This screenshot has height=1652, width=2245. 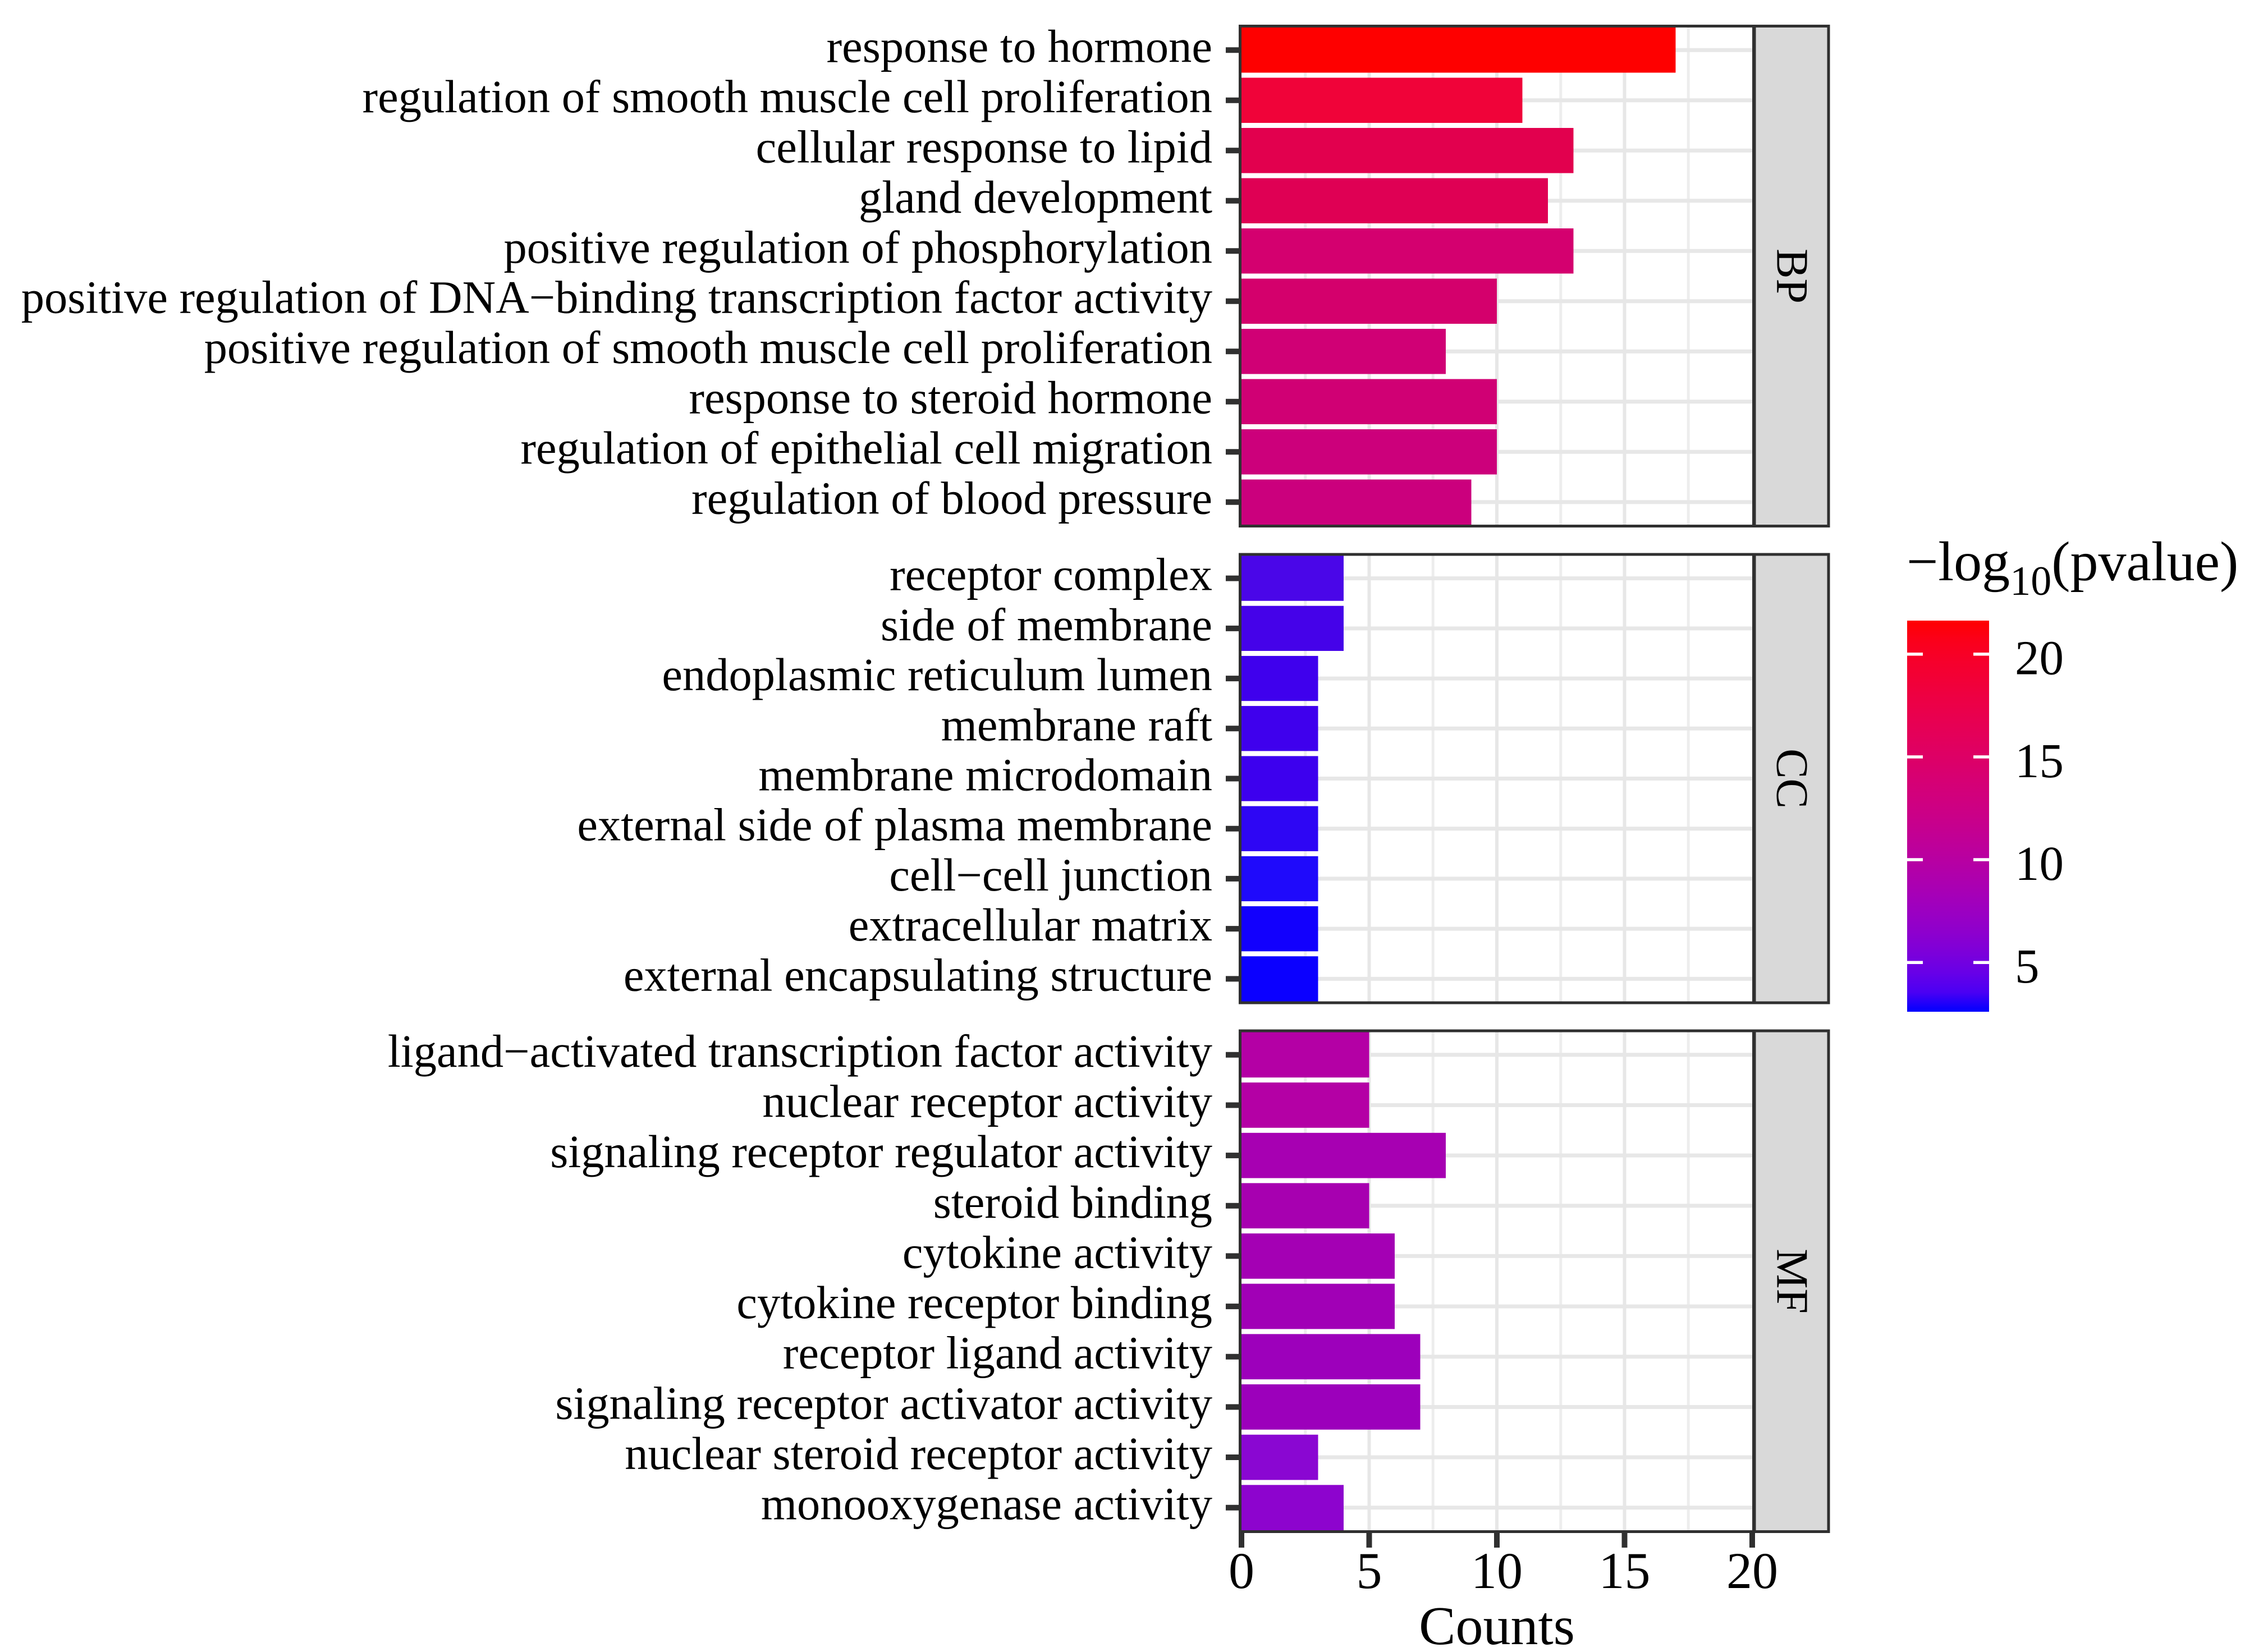 I want to click on svg-text: cytokine receptor binding, so click(x=974, y=1302).